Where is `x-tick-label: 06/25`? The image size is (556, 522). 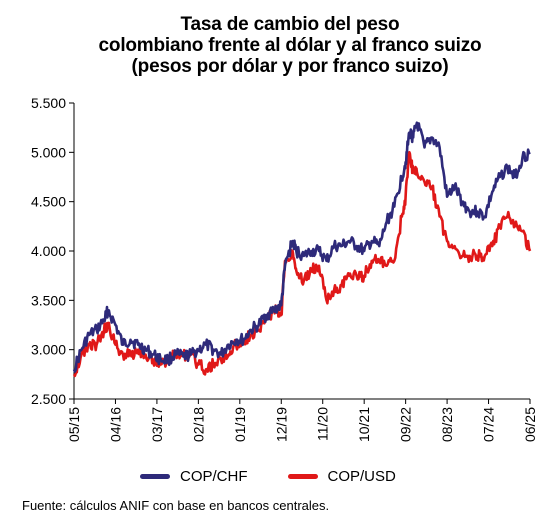
x-tick-label: 06/25 is located at coordinates (530, 424).